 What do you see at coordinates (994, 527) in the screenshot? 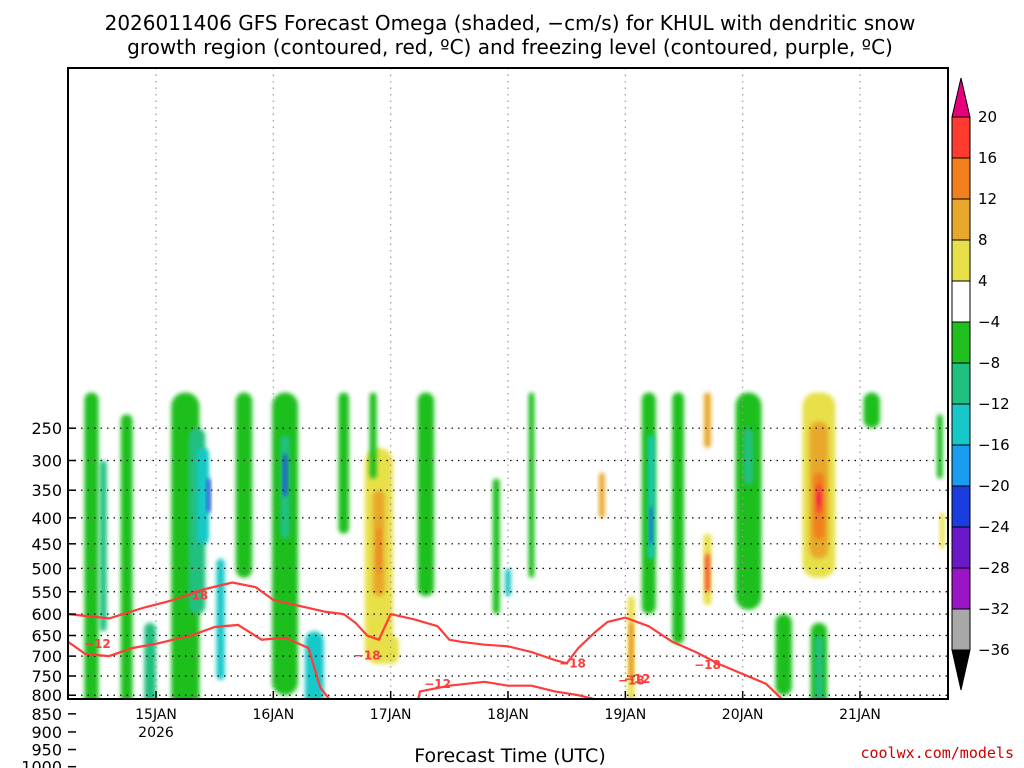
I see `colorbar-label: −24` at bounding box center [994, 527].